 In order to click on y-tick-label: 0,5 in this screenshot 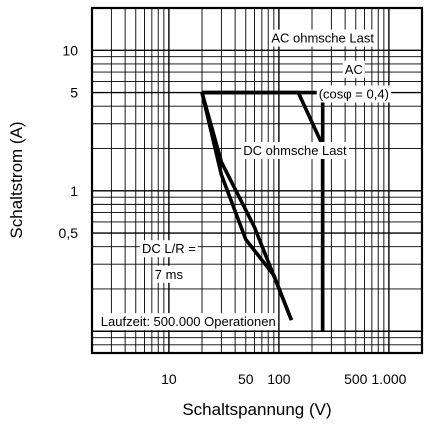, I will do `click(69, 233)`.